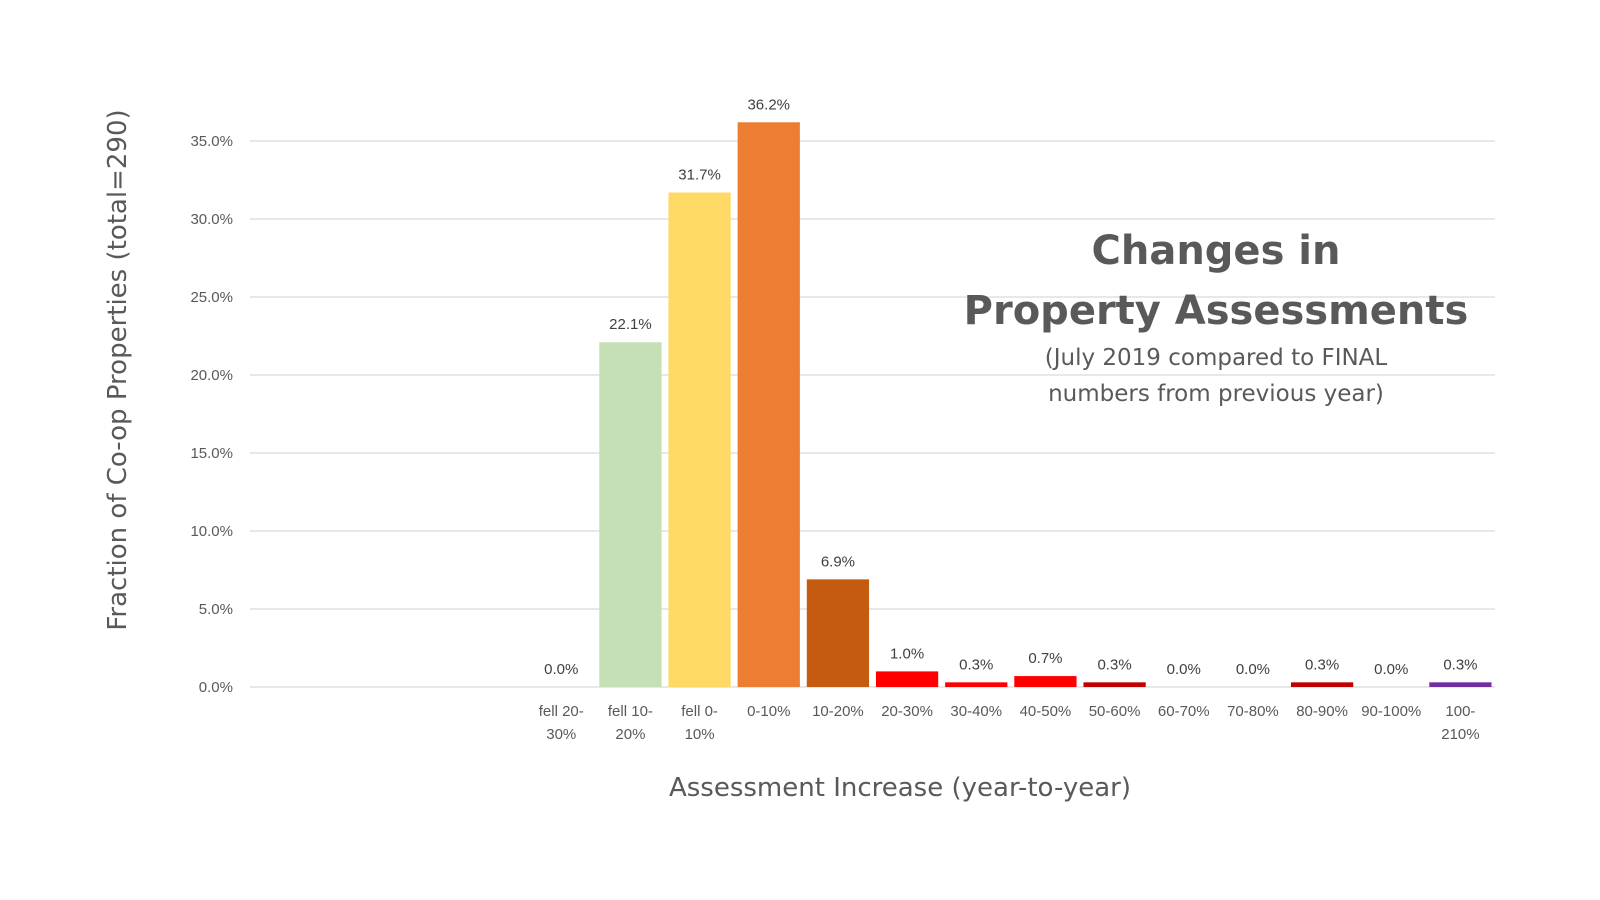  What do you see at coordinates (211, 375) in the screenshot?
I see `y-tick-label: 20.0%` at bounding box center [211, 375].